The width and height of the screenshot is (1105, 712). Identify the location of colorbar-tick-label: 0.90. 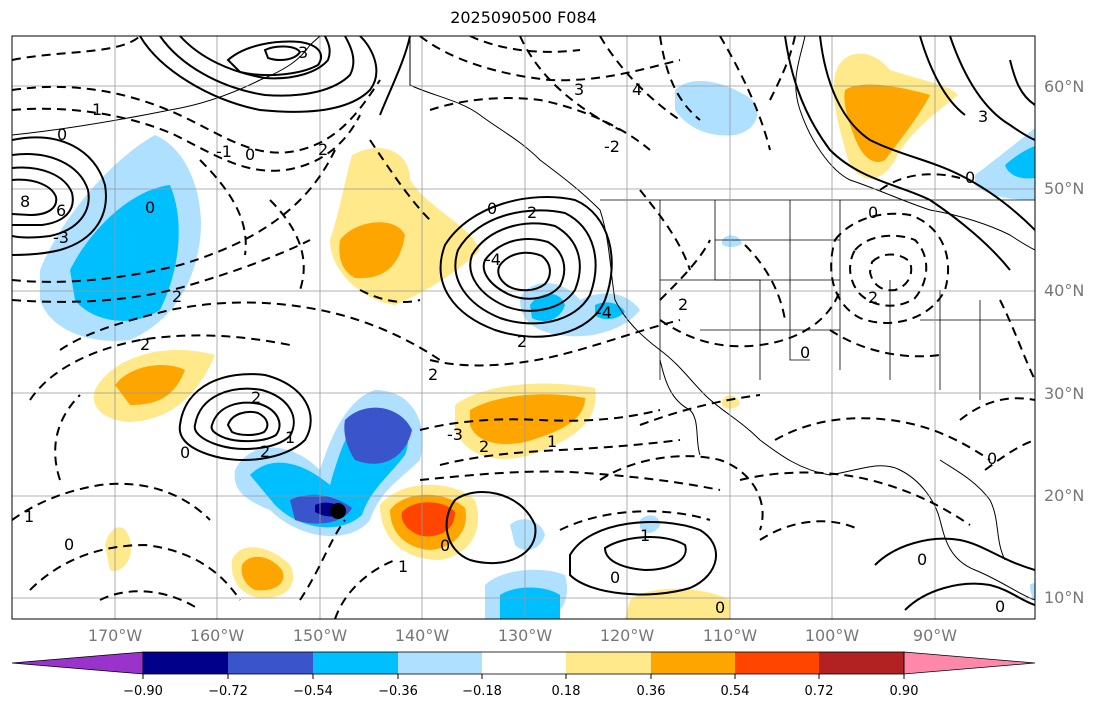
(904, 691).